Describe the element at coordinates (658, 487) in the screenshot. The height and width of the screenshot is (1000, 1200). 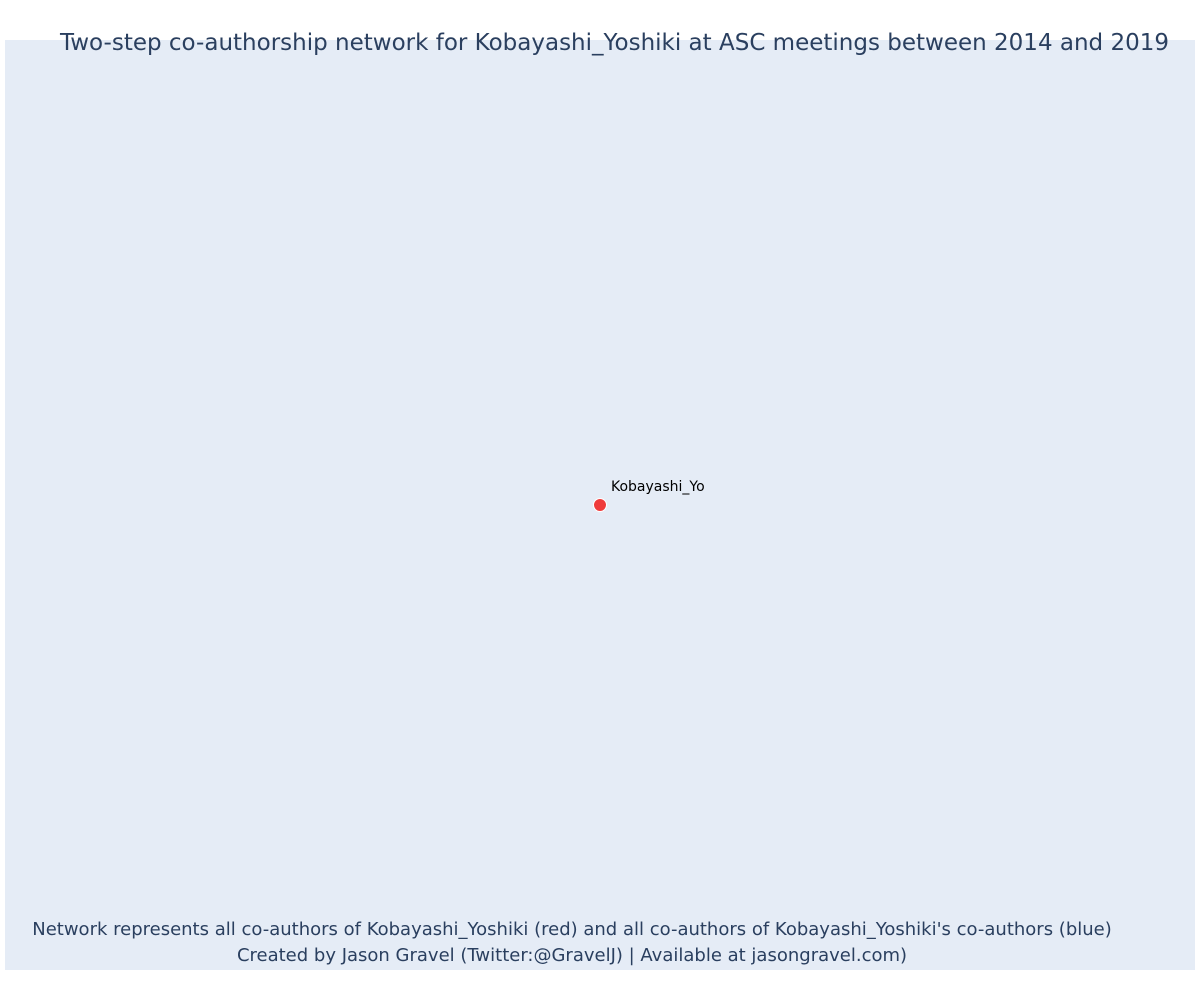
I see `node-label: Kobayashi_Yo` at that location.